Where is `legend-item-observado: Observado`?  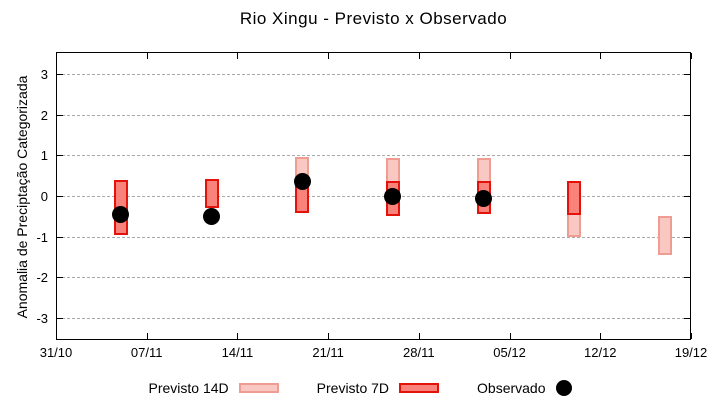
legend-item-observado: Observado is located at coordinates (524, 388).